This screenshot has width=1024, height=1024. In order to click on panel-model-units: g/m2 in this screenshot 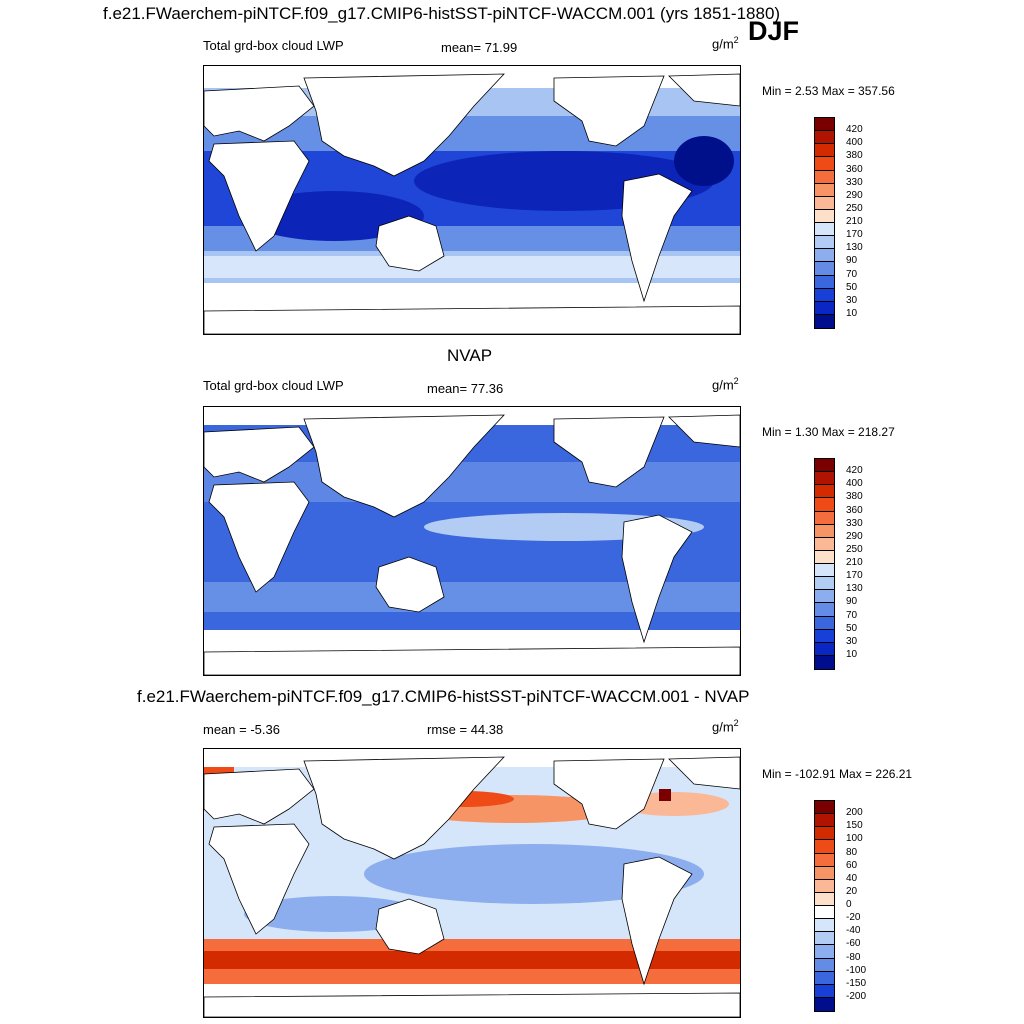, I will do `click(725, 43)`.